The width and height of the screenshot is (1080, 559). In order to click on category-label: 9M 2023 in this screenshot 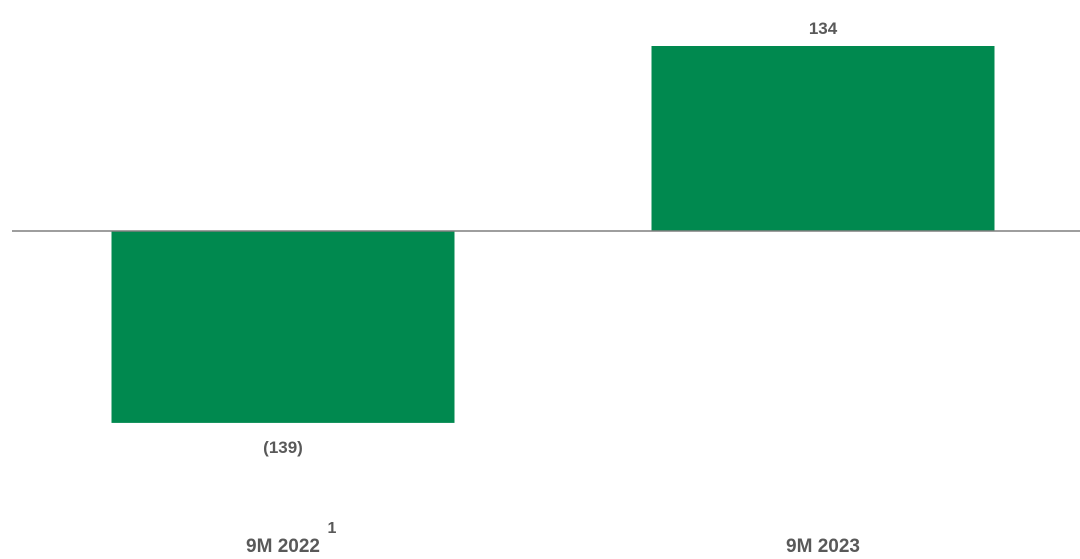, I will do `click(823, 545)`.